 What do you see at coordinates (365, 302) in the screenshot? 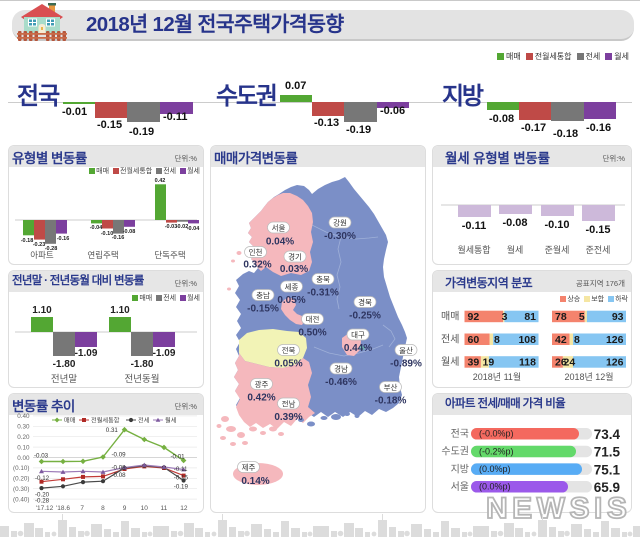
I see `svg-text: 경북` at bounding box center [365, 302].